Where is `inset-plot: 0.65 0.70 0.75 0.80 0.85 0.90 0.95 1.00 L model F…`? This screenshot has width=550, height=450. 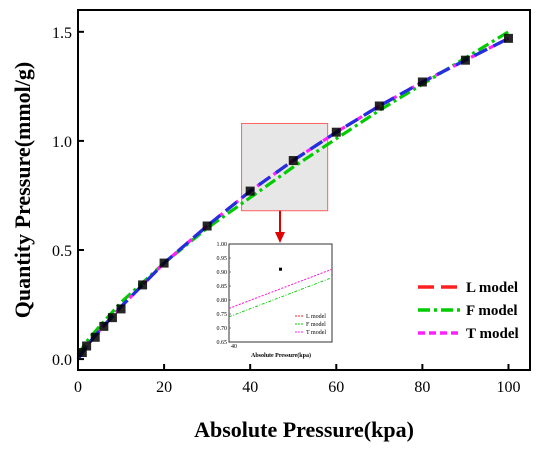
inset-plot: 0.65 0.70 0.75 0.80 0.85 0.90 0.95 1.00 L model F… is located at coordinates (275, 300).